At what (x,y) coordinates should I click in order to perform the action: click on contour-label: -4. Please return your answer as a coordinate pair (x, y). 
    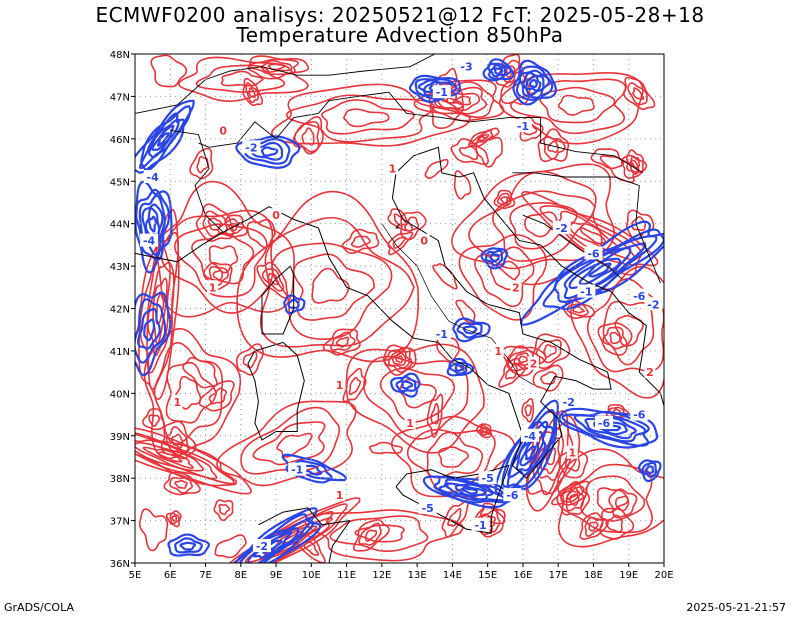
    Looking at the image, I should click on (153, 177).